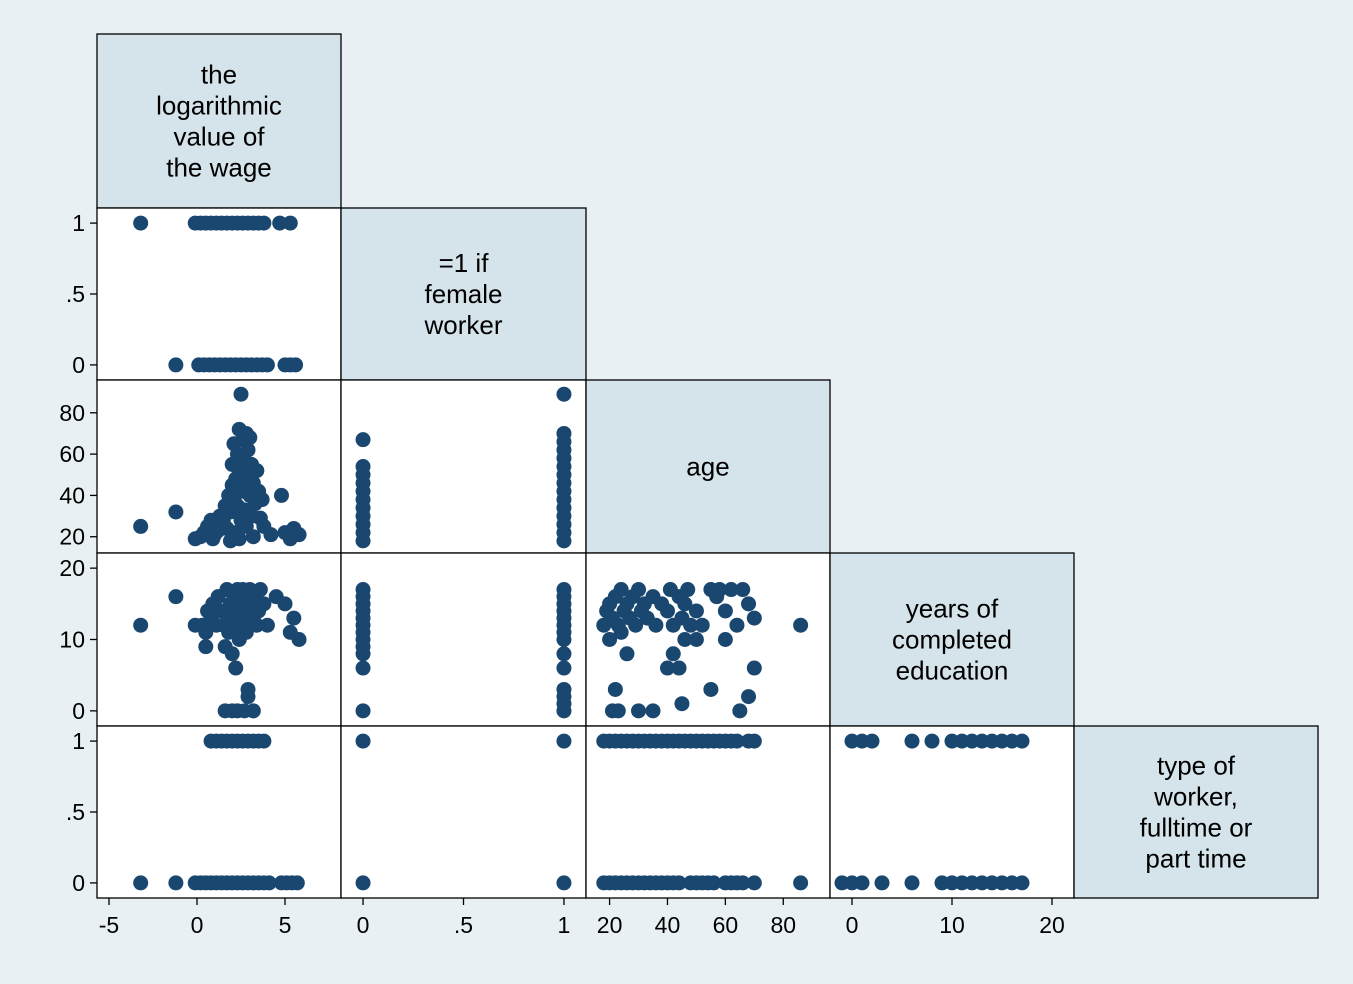 The width and height of the screenshot is (1353, 984). Describe the element at coordinates (610, 925) in the screenshot. I see `x-tick-label: 20` at that location.